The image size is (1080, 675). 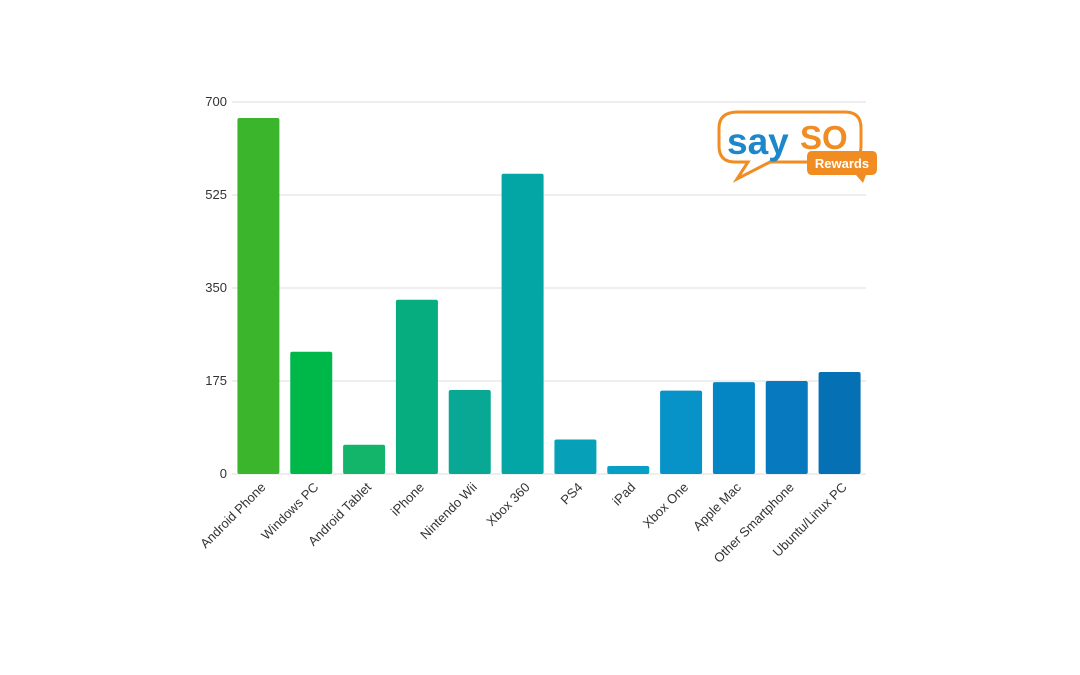 What do you see at coordinates (786, 427) in the screenshot?
I see `bar-other-smartphone` at bounding box center [786, 427].